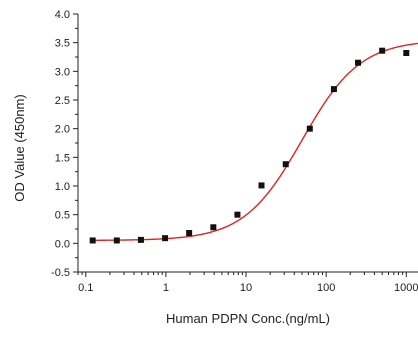  What do you see at coordinates (326, 288) in the screenshot?
I see `x-tick-label: 100` at bounding box center [326, 288].